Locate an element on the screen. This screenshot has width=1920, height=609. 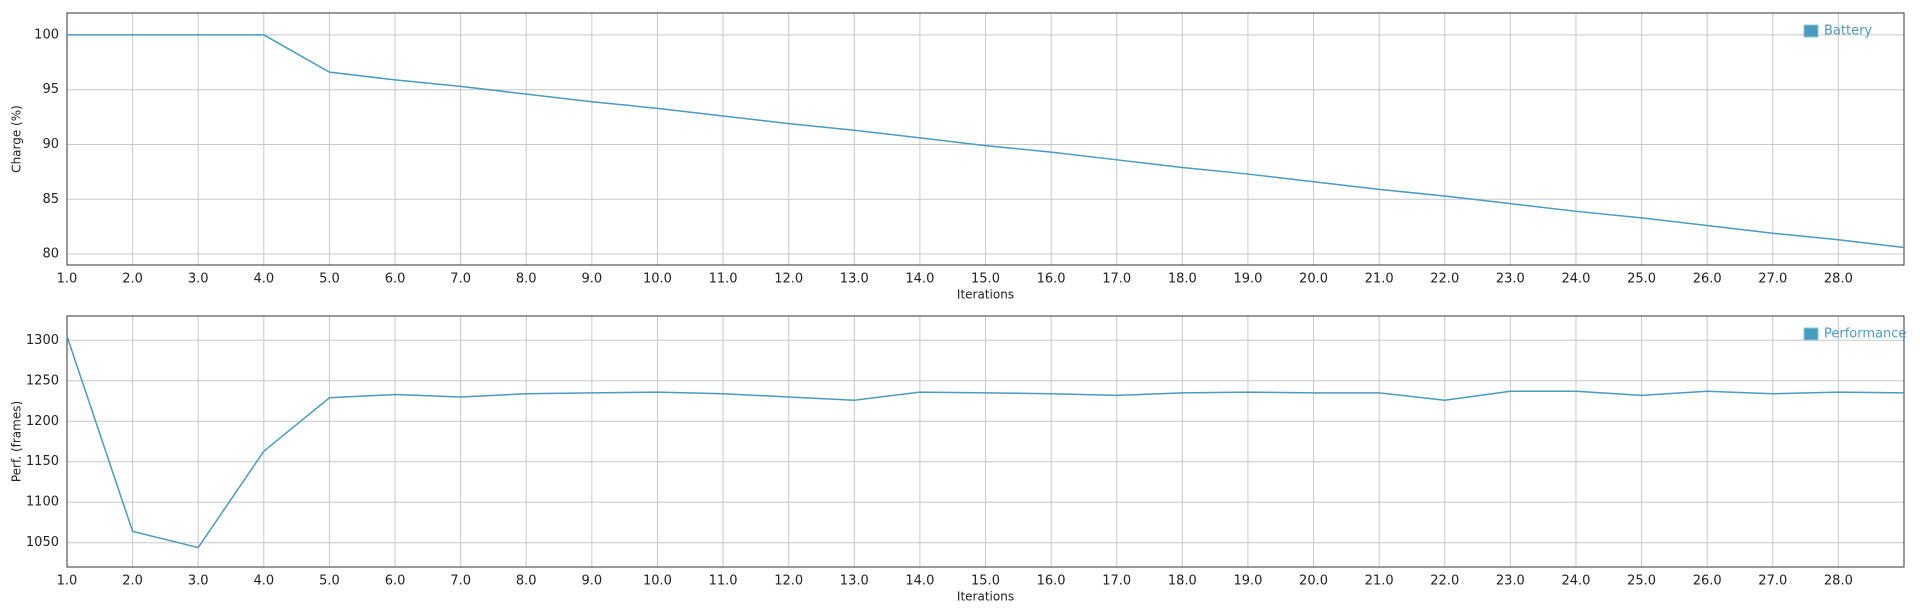
y-tick-label: 1200 is located at coordinates (42, 421).